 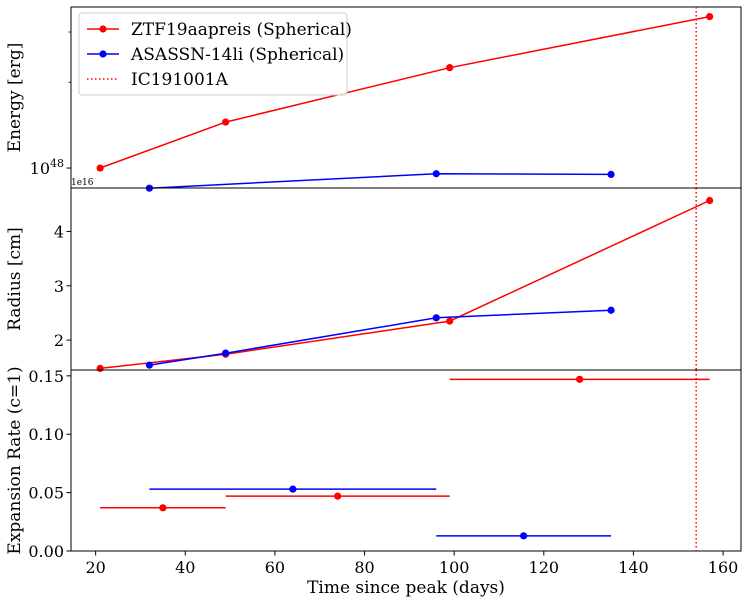 I want to click on y-tick-label: 4, so click(x=59, y=231).